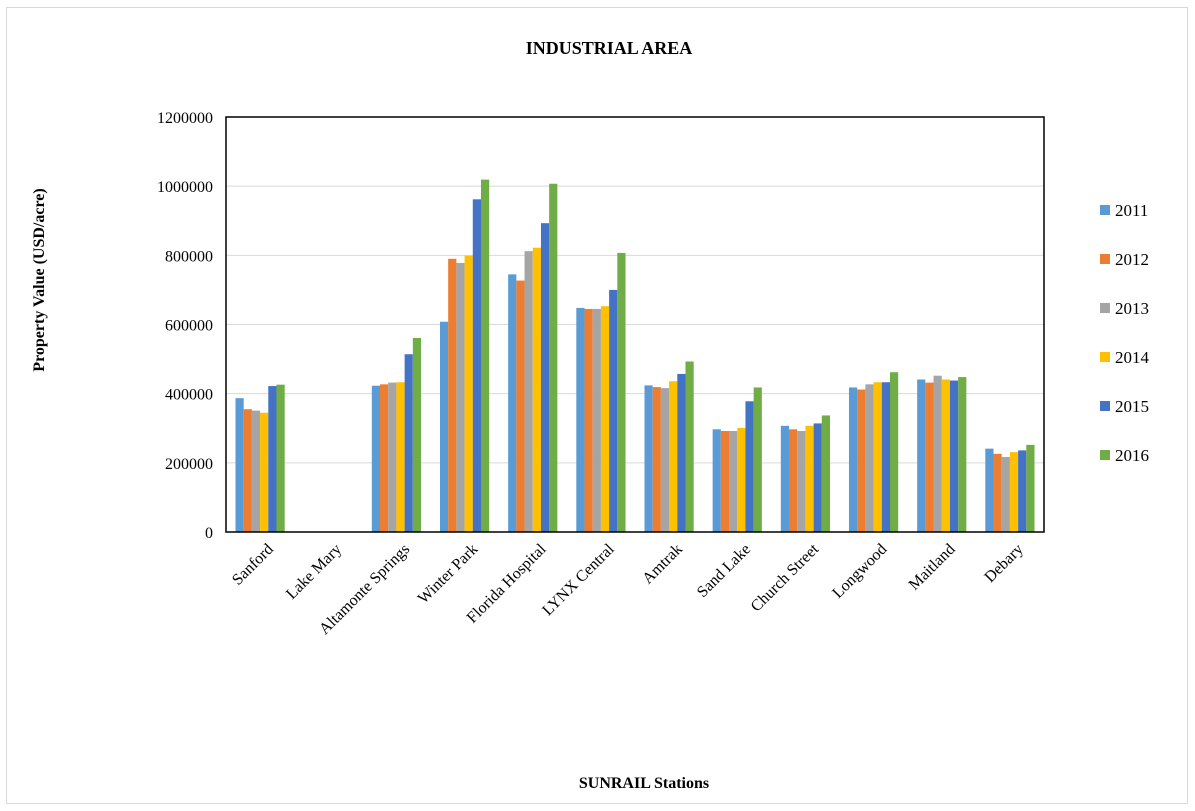  What do you see at coordinates (662, 564) in the screenshot?
I see `x-tick-label: Amtrak` at bounding box center [662, 564].